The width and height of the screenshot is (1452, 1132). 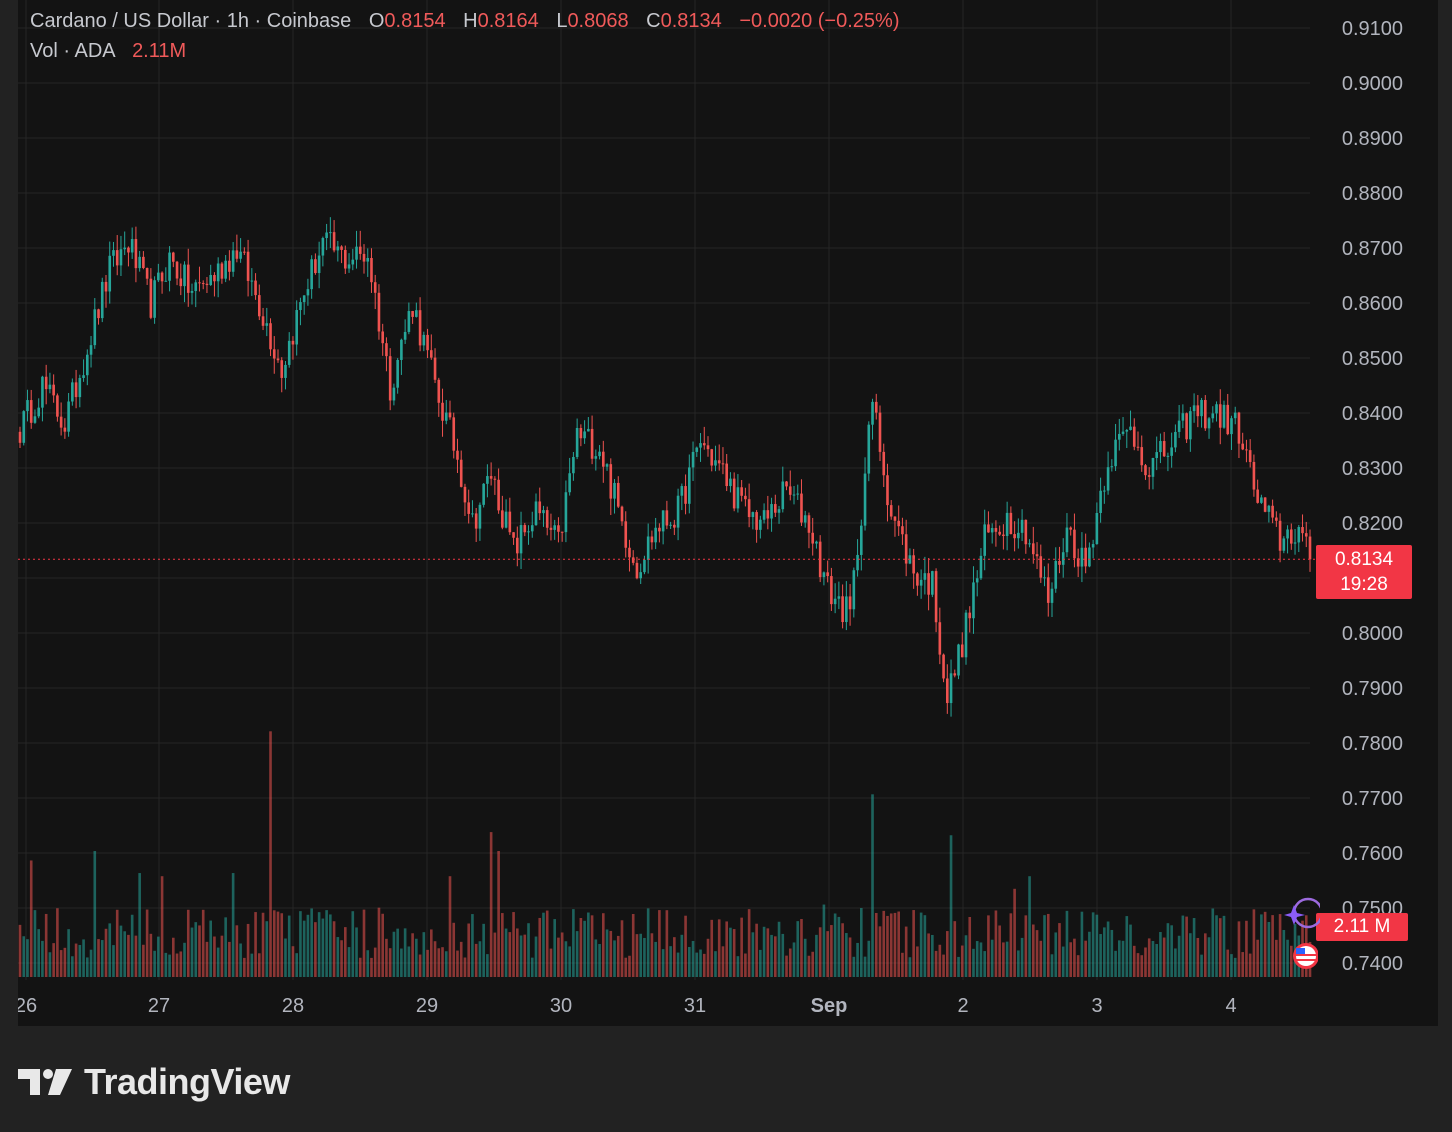 What do you see at coordinates (154, 1081) in the screenshot?
I see `tradingview-logo: TradingView` at bounding box center [154, 1081].